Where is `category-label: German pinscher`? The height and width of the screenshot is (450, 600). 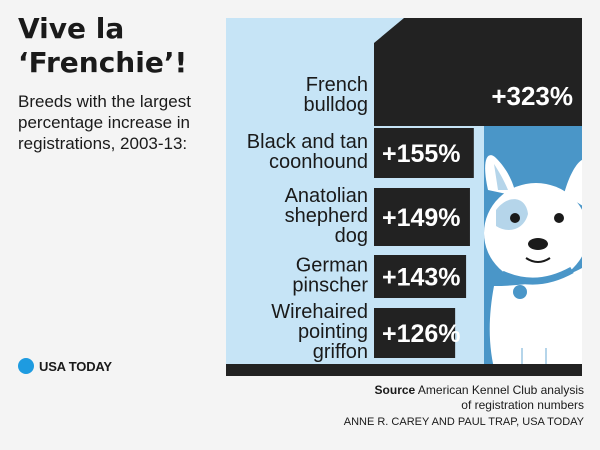
category-label: German pinscher is located at coordinates (330, 276).